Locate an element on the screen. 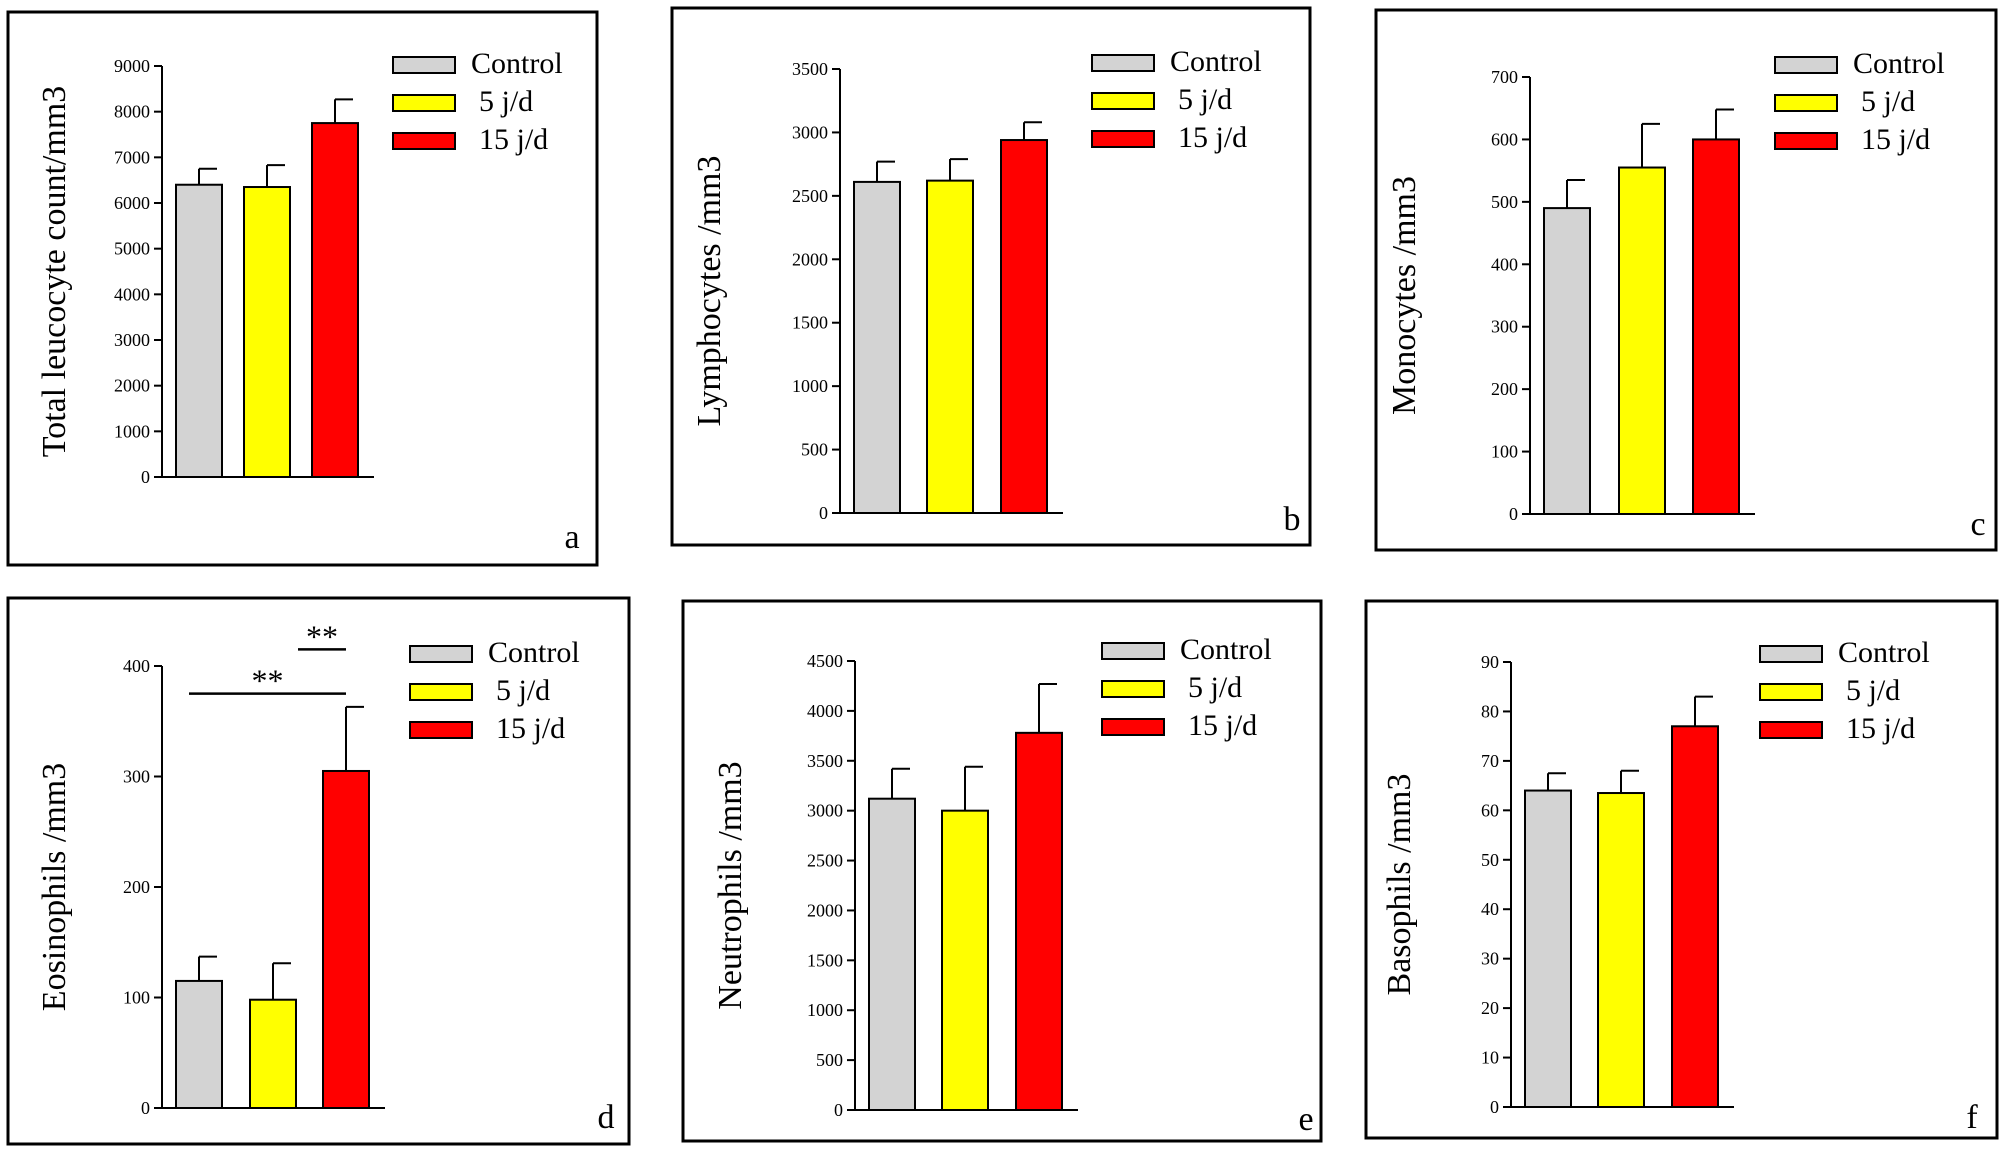  y-tick-label: 2000 is located at coordinates (810, 259).